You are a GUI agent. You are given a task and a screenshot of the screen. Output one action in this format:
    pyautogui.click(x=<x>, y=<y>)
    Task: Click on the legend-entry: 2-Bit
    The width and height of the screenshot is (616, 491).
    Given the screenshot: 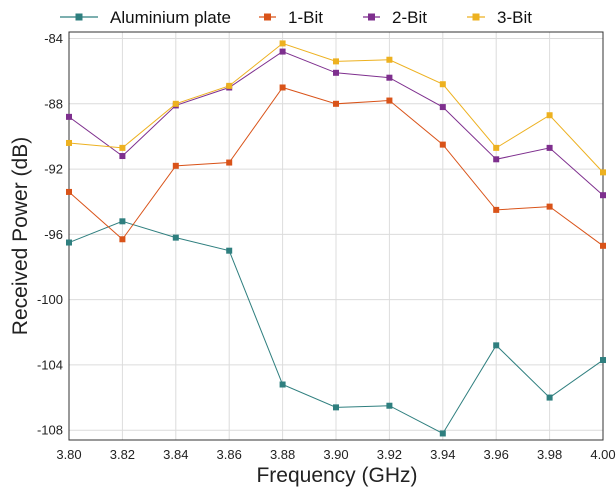 What is the action you would take?
    pyautogui.click(x=395, y=17)
    